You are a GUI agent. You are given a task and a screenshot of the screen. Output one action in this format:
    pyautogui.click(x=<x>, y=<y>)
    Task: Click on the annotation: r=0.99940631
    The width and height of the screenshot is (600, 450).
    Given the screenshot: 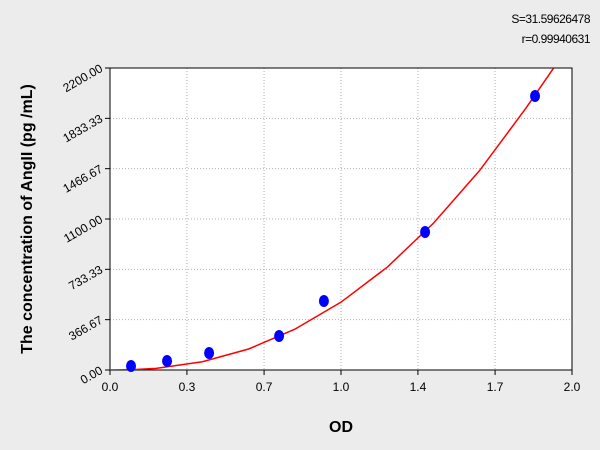 What is the action you would take?
    pyautogui.click(x=556, y=39)
    